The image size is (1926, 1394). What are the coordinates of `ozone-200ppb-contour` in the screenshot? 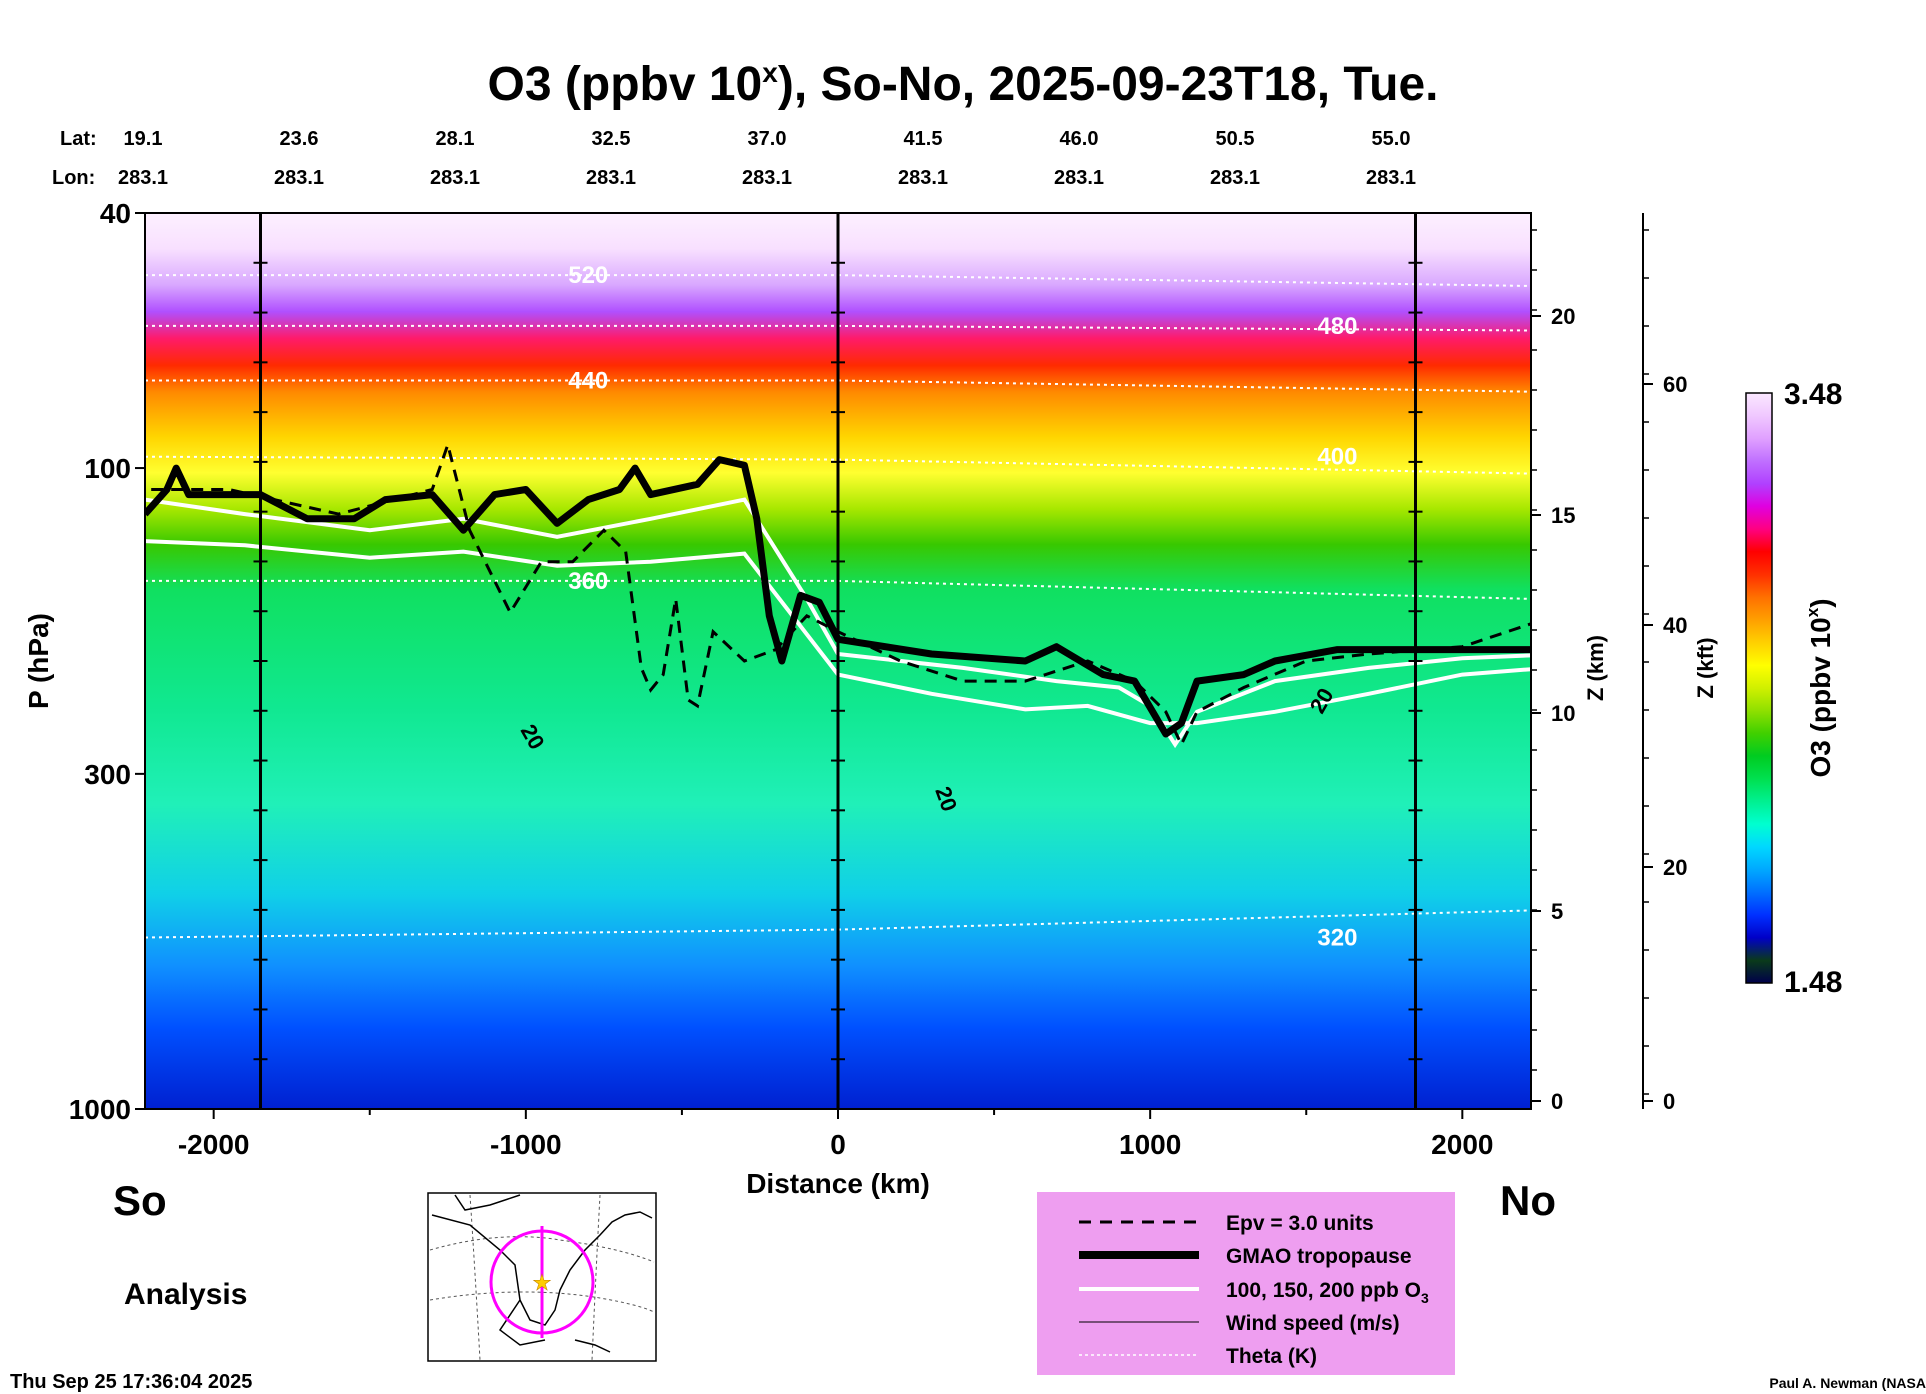 It's located at (838, 623).